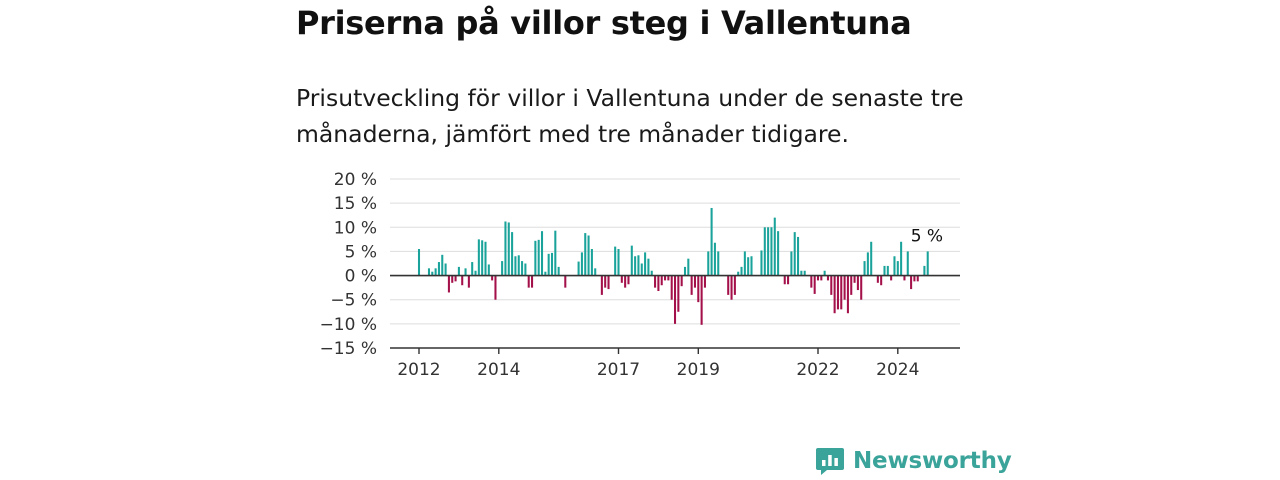  Describe the element at coordinates (355, 228) in the screenshot. I see `y-tick-label: 10 %` at that location.